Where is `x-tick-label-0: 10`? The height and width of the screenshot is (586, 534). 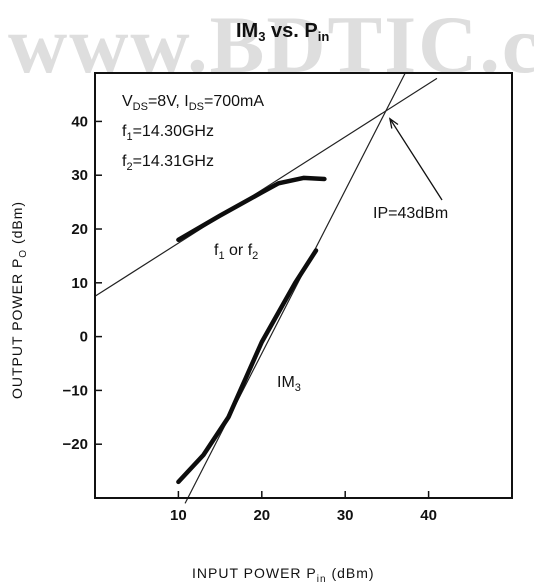 x-tick-label-0: 10 is located at coordinates (178, 515).